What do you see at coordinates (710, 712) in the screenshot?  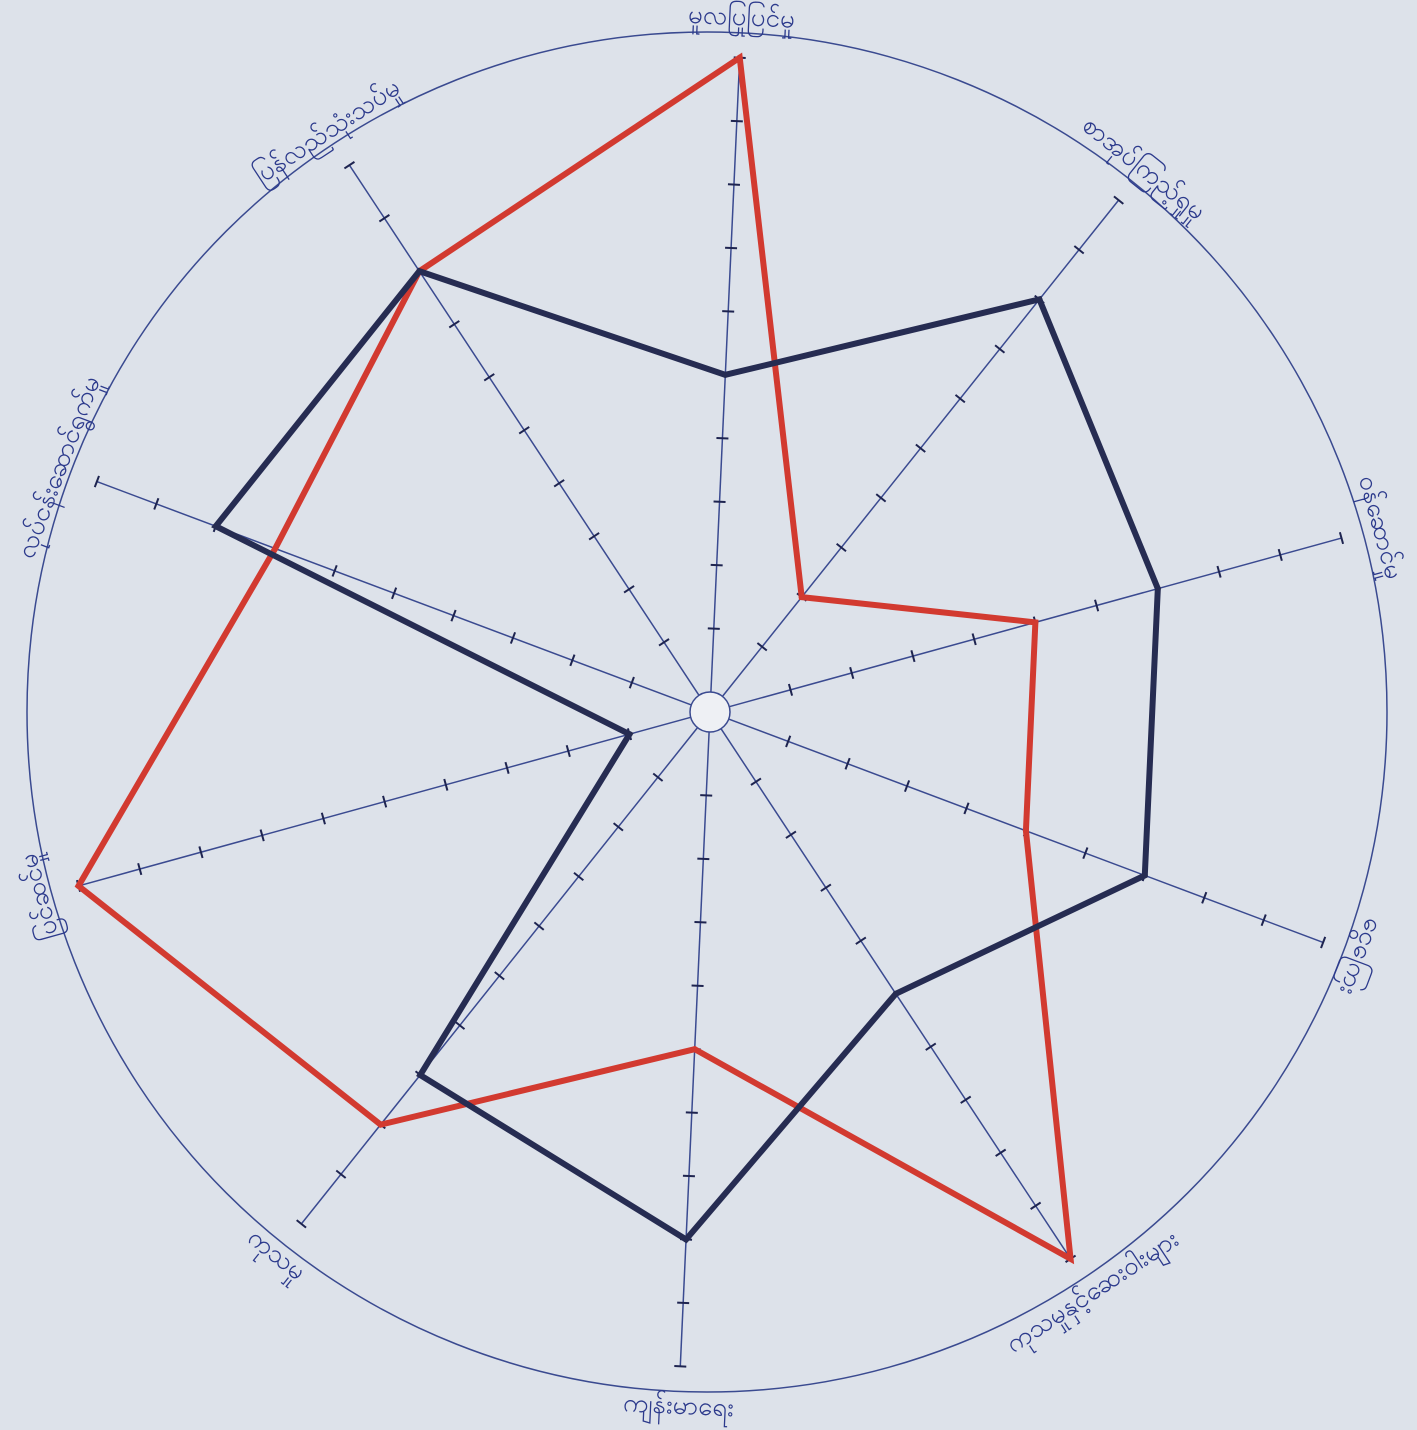 I see `center-circle` at bounding box center [710, 712].